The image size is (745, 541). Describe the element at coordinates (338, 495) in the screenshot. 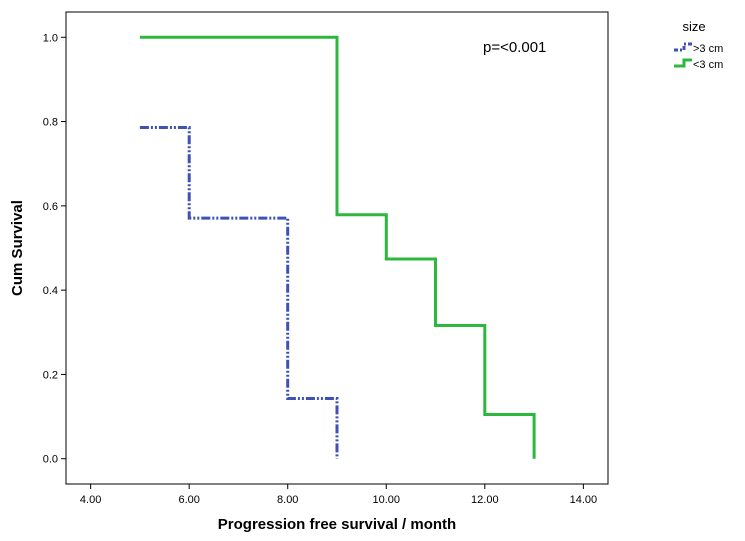

I see `x-axis-ticks: 4.00 6.00 8.00 10.00 12.00 14.00` at that location.